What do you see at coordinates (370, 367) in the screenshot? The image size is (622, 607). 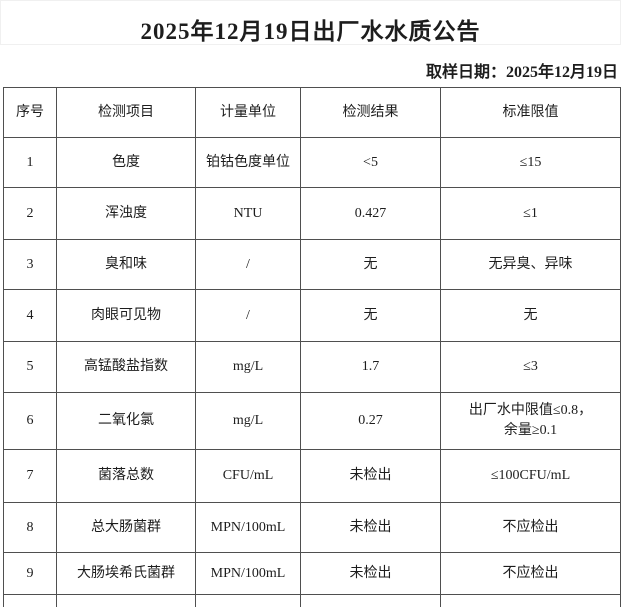 I see `result-cell: 1.7` at bounding box center [370, 367].